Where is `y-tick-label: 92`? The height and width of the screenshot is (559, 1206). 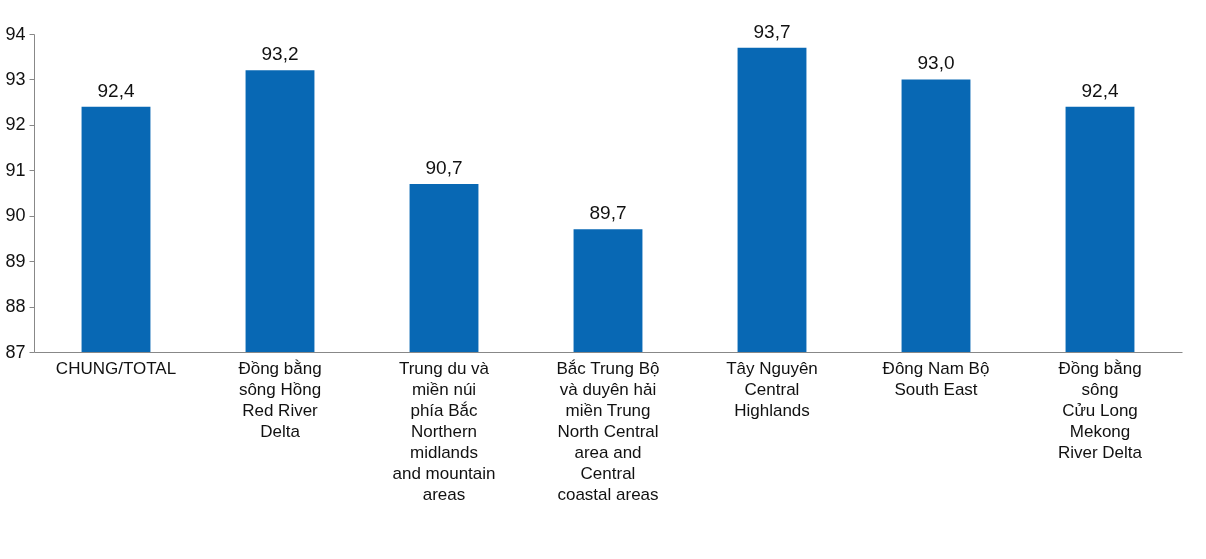
y-tick-label: 92 is located at coordinates (15, 124).